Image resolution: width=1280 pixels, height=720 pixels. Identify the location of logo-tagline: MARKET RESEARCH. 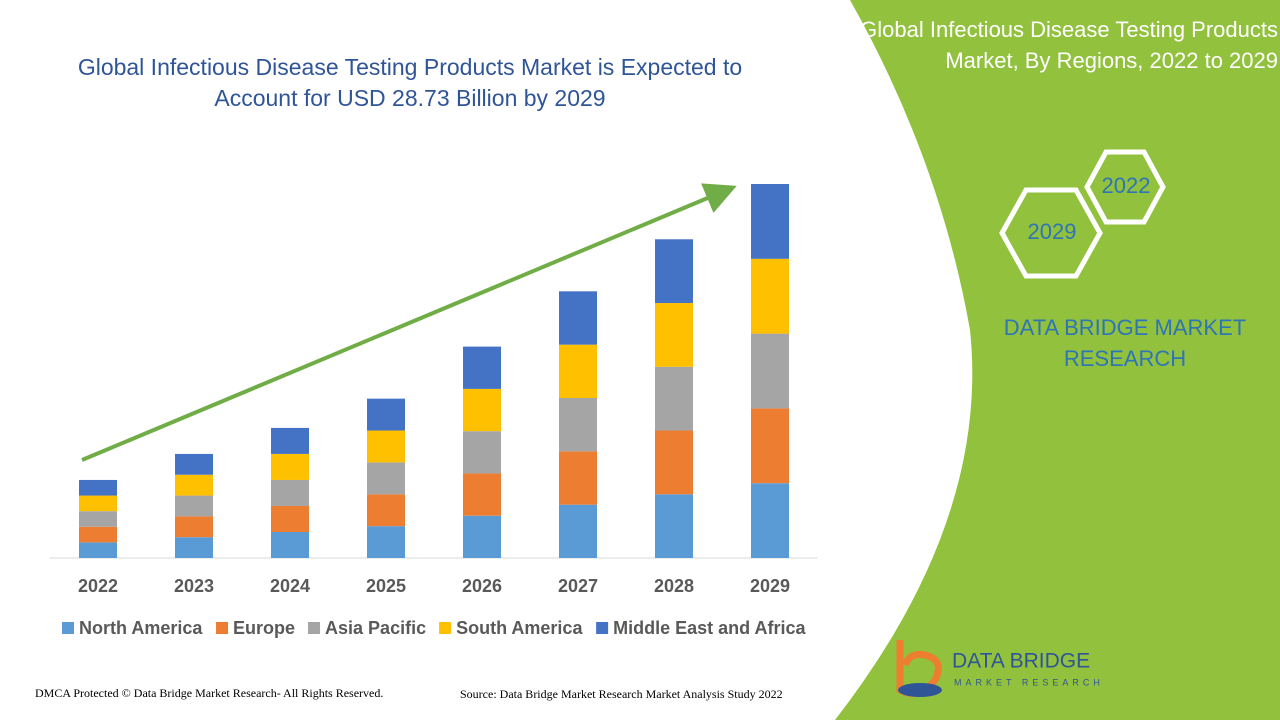
(1029, 682).